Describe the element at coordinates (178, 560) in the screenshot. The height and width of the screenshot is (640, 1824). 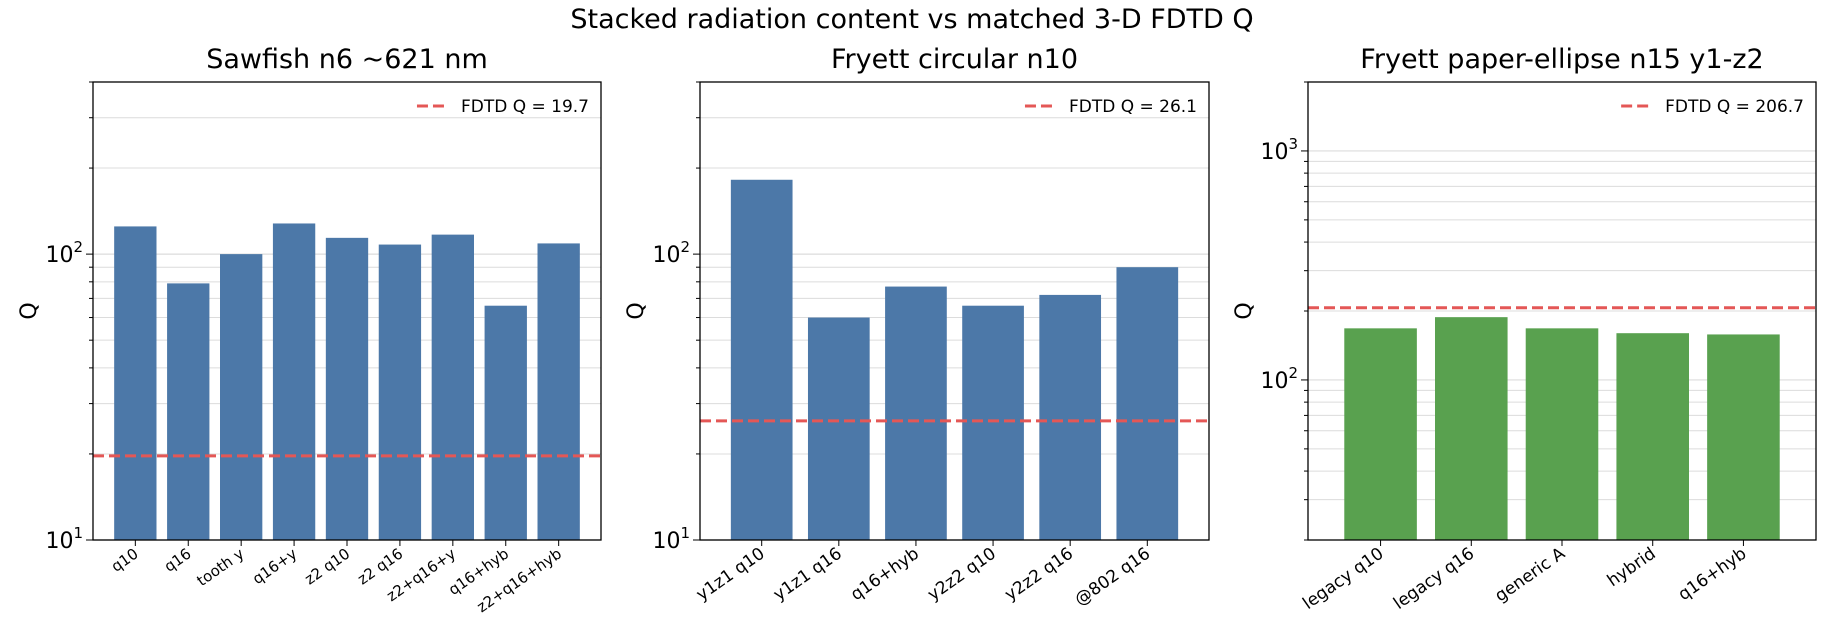
I see `x-tick-label: q16` at that location.